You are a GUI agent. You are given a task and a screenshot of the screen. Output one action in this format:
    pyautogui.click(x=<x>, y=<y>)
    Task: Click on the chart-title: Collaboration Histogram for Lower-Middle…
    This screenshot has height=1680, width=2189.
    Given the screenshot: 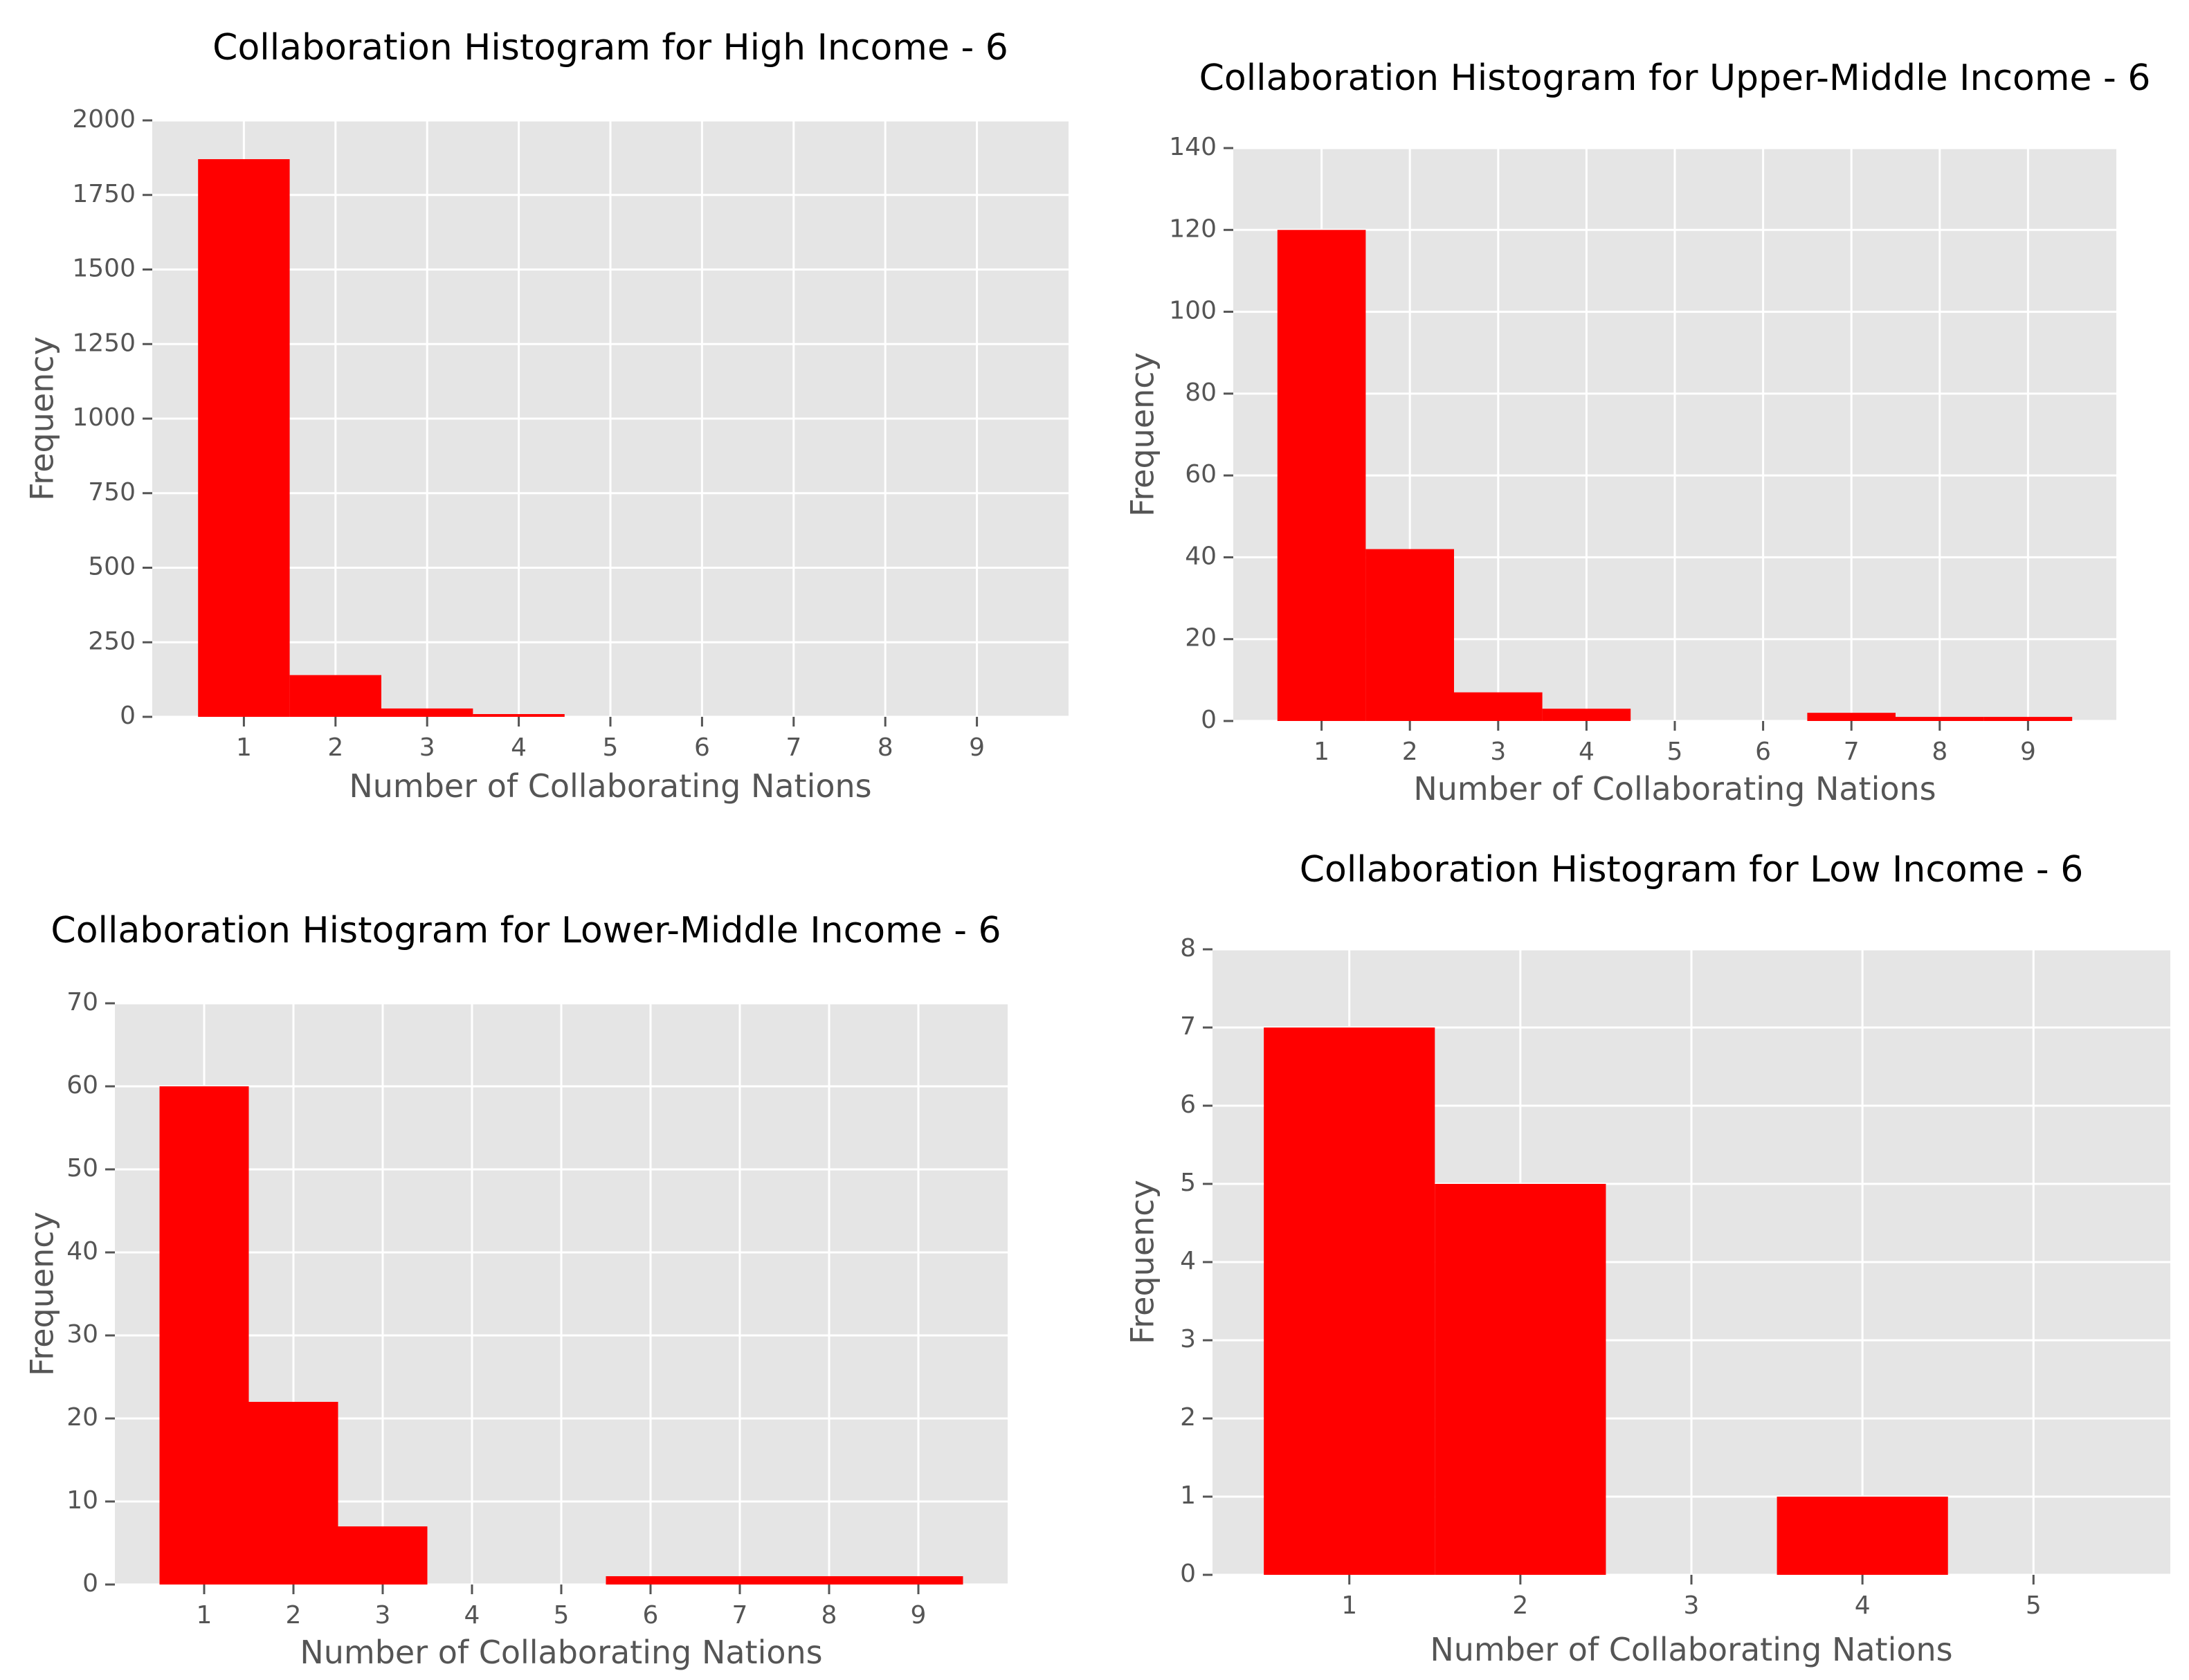 What is the action you would take?
    pyautogui.click(x=526, y=931)
    